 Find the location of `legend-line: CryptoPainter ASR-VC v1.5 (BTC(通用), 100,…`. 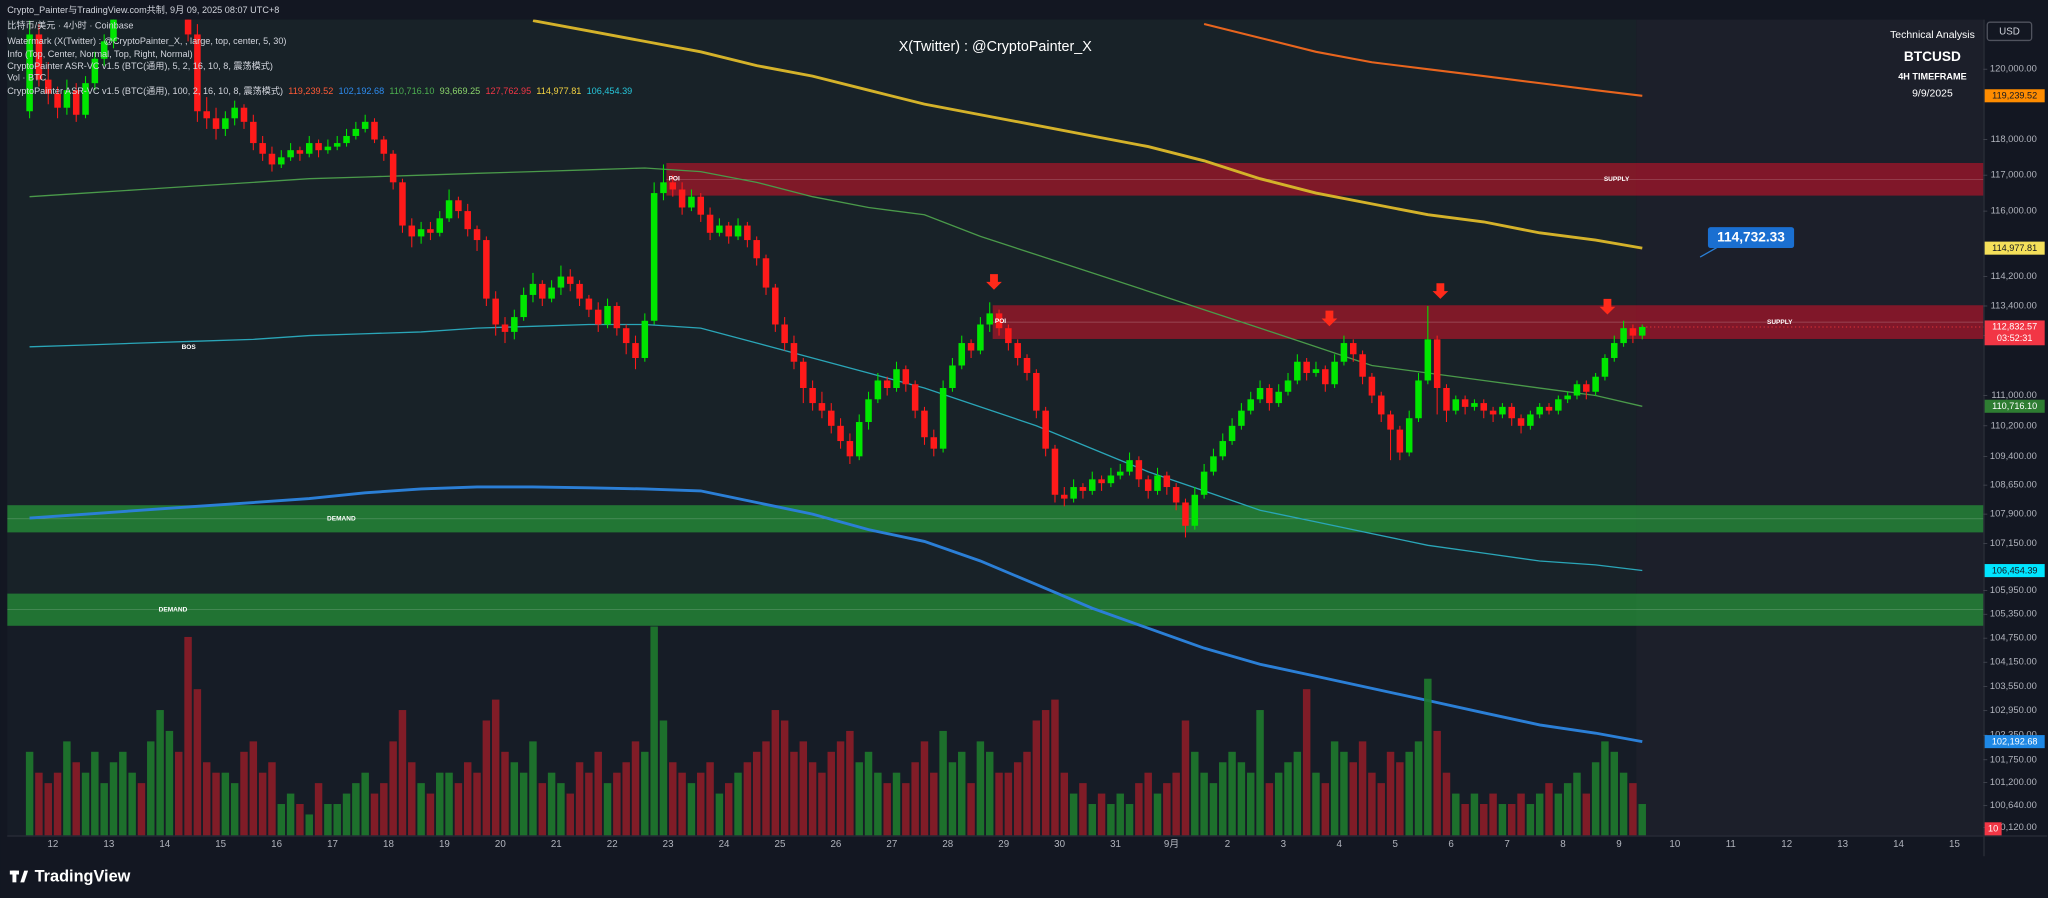

legend-line: CryptoPainter ASR-VC v1.5 (BTC(通用), 100,… is located at coordinates (145, 90).